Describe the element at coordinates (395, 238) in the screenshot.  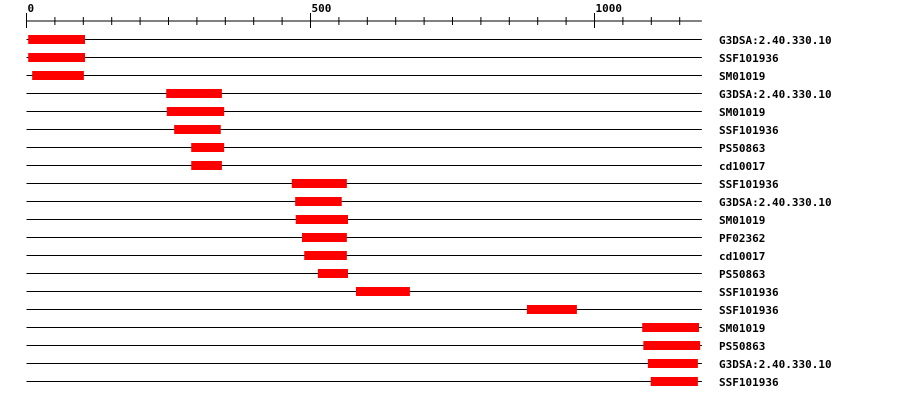
I see `domain-track: PF02362` at that location.